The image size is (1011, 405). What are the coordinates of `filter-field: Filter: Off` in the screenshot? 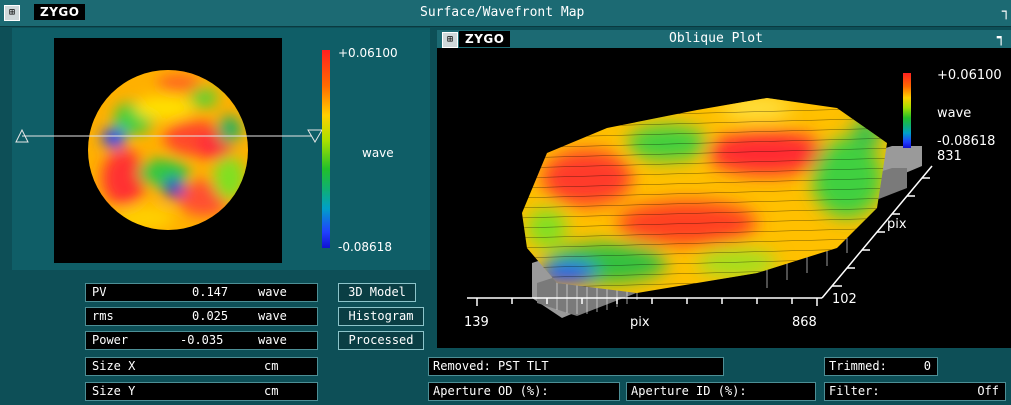 It's located at (915, 391).